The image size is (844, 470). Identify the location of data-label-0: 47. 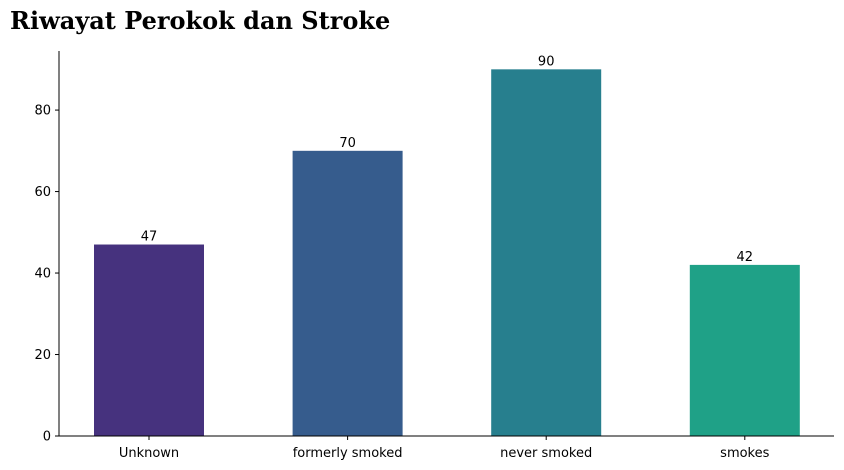
(149, 237).